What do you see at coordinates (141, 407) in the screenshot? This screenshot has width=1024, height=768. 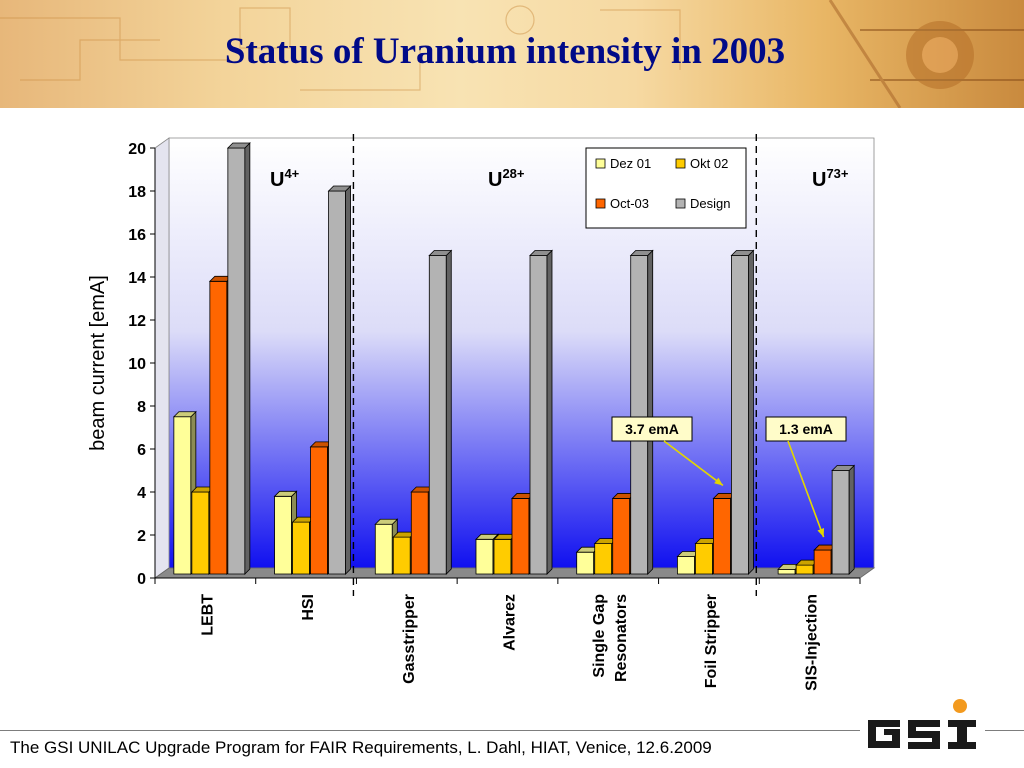 I see `y-tick-label: 8` at bounding box center [141, 407].